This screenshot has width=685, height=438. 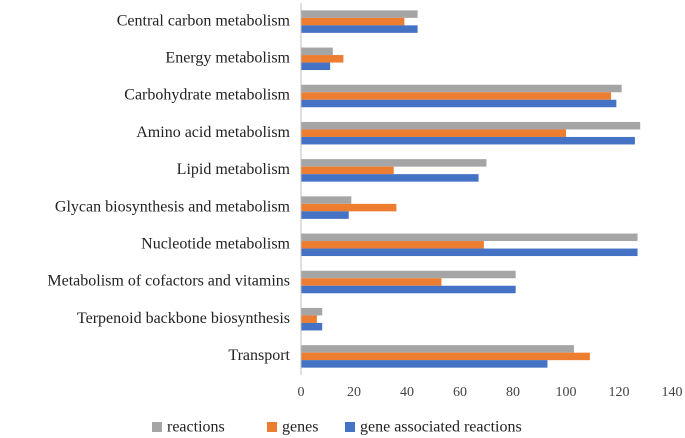 What do you see at coordinates (168, 281) in the screenshot?
I see `y-tick-label: Metabolism of cofactors and vitamins` at bounding box center [168, 281].